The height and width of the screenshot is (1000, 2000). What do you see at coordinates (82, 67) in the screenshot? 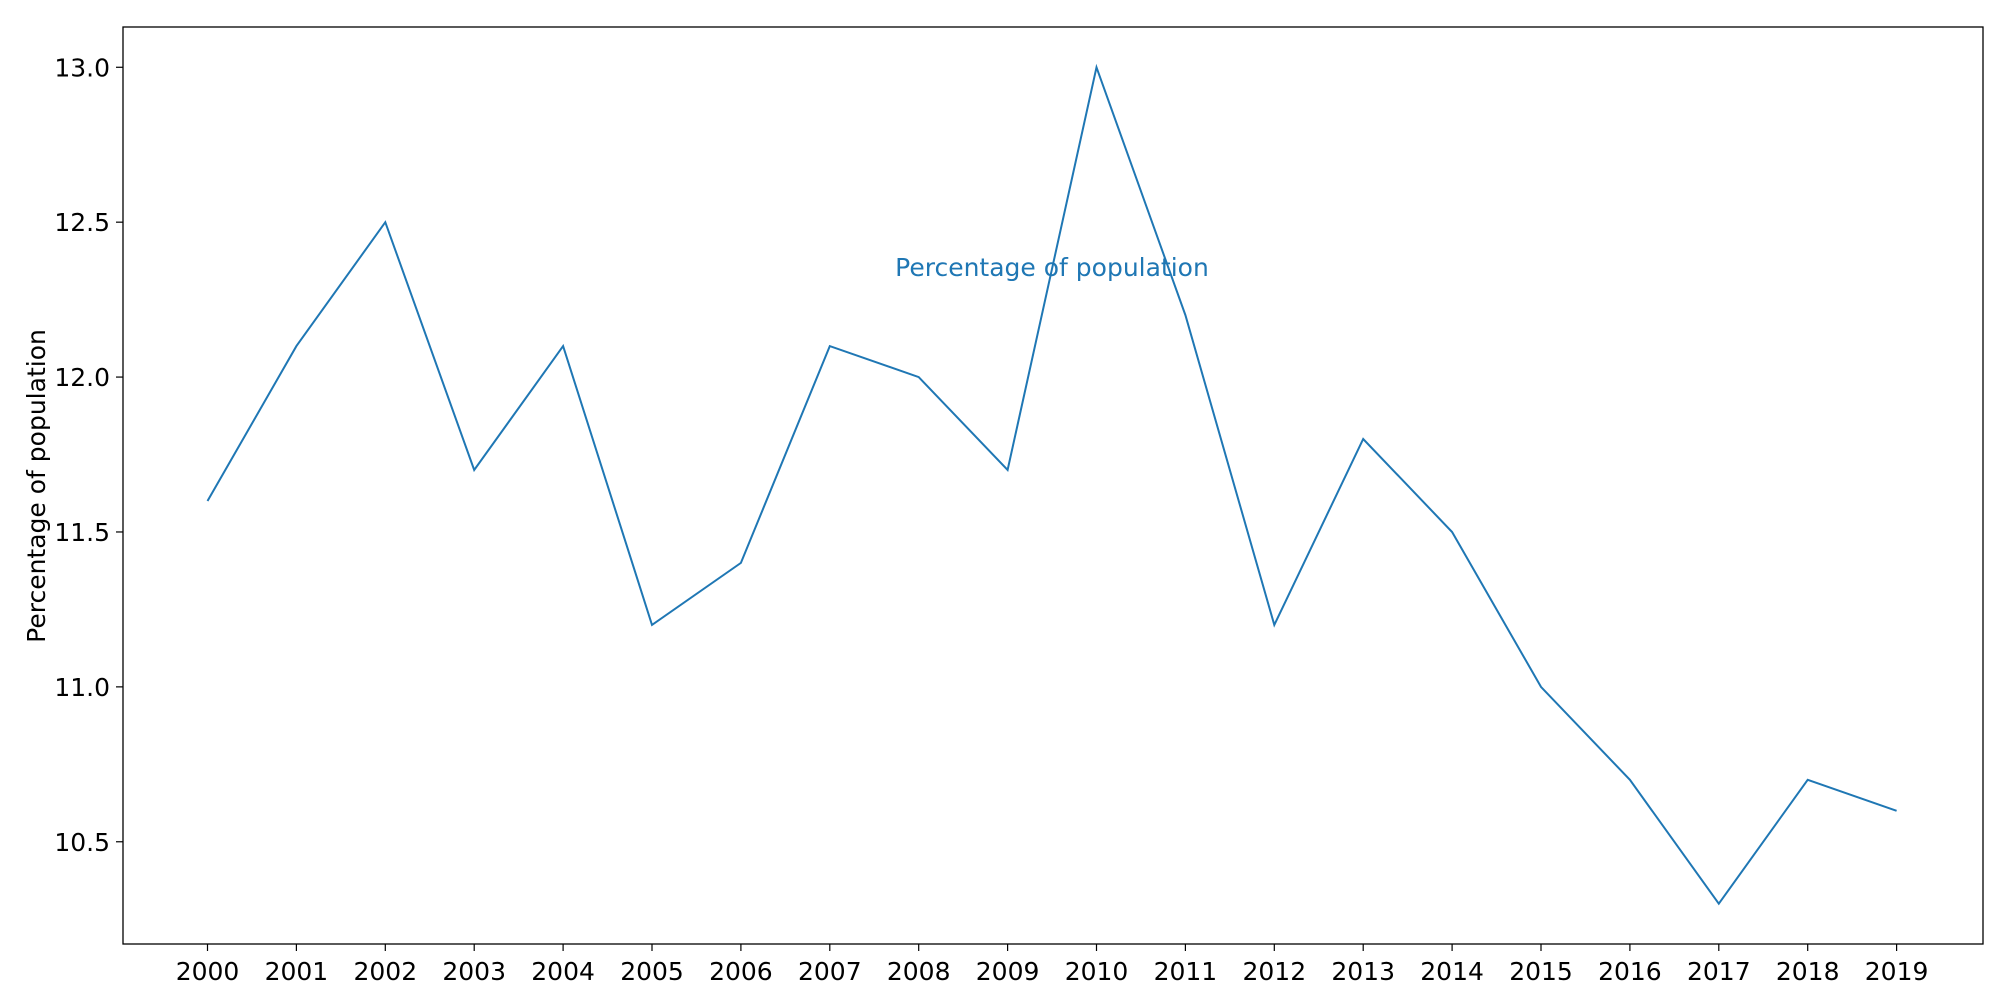
I see `y-tick-label: 13.0` at bounding box center [82, 67].